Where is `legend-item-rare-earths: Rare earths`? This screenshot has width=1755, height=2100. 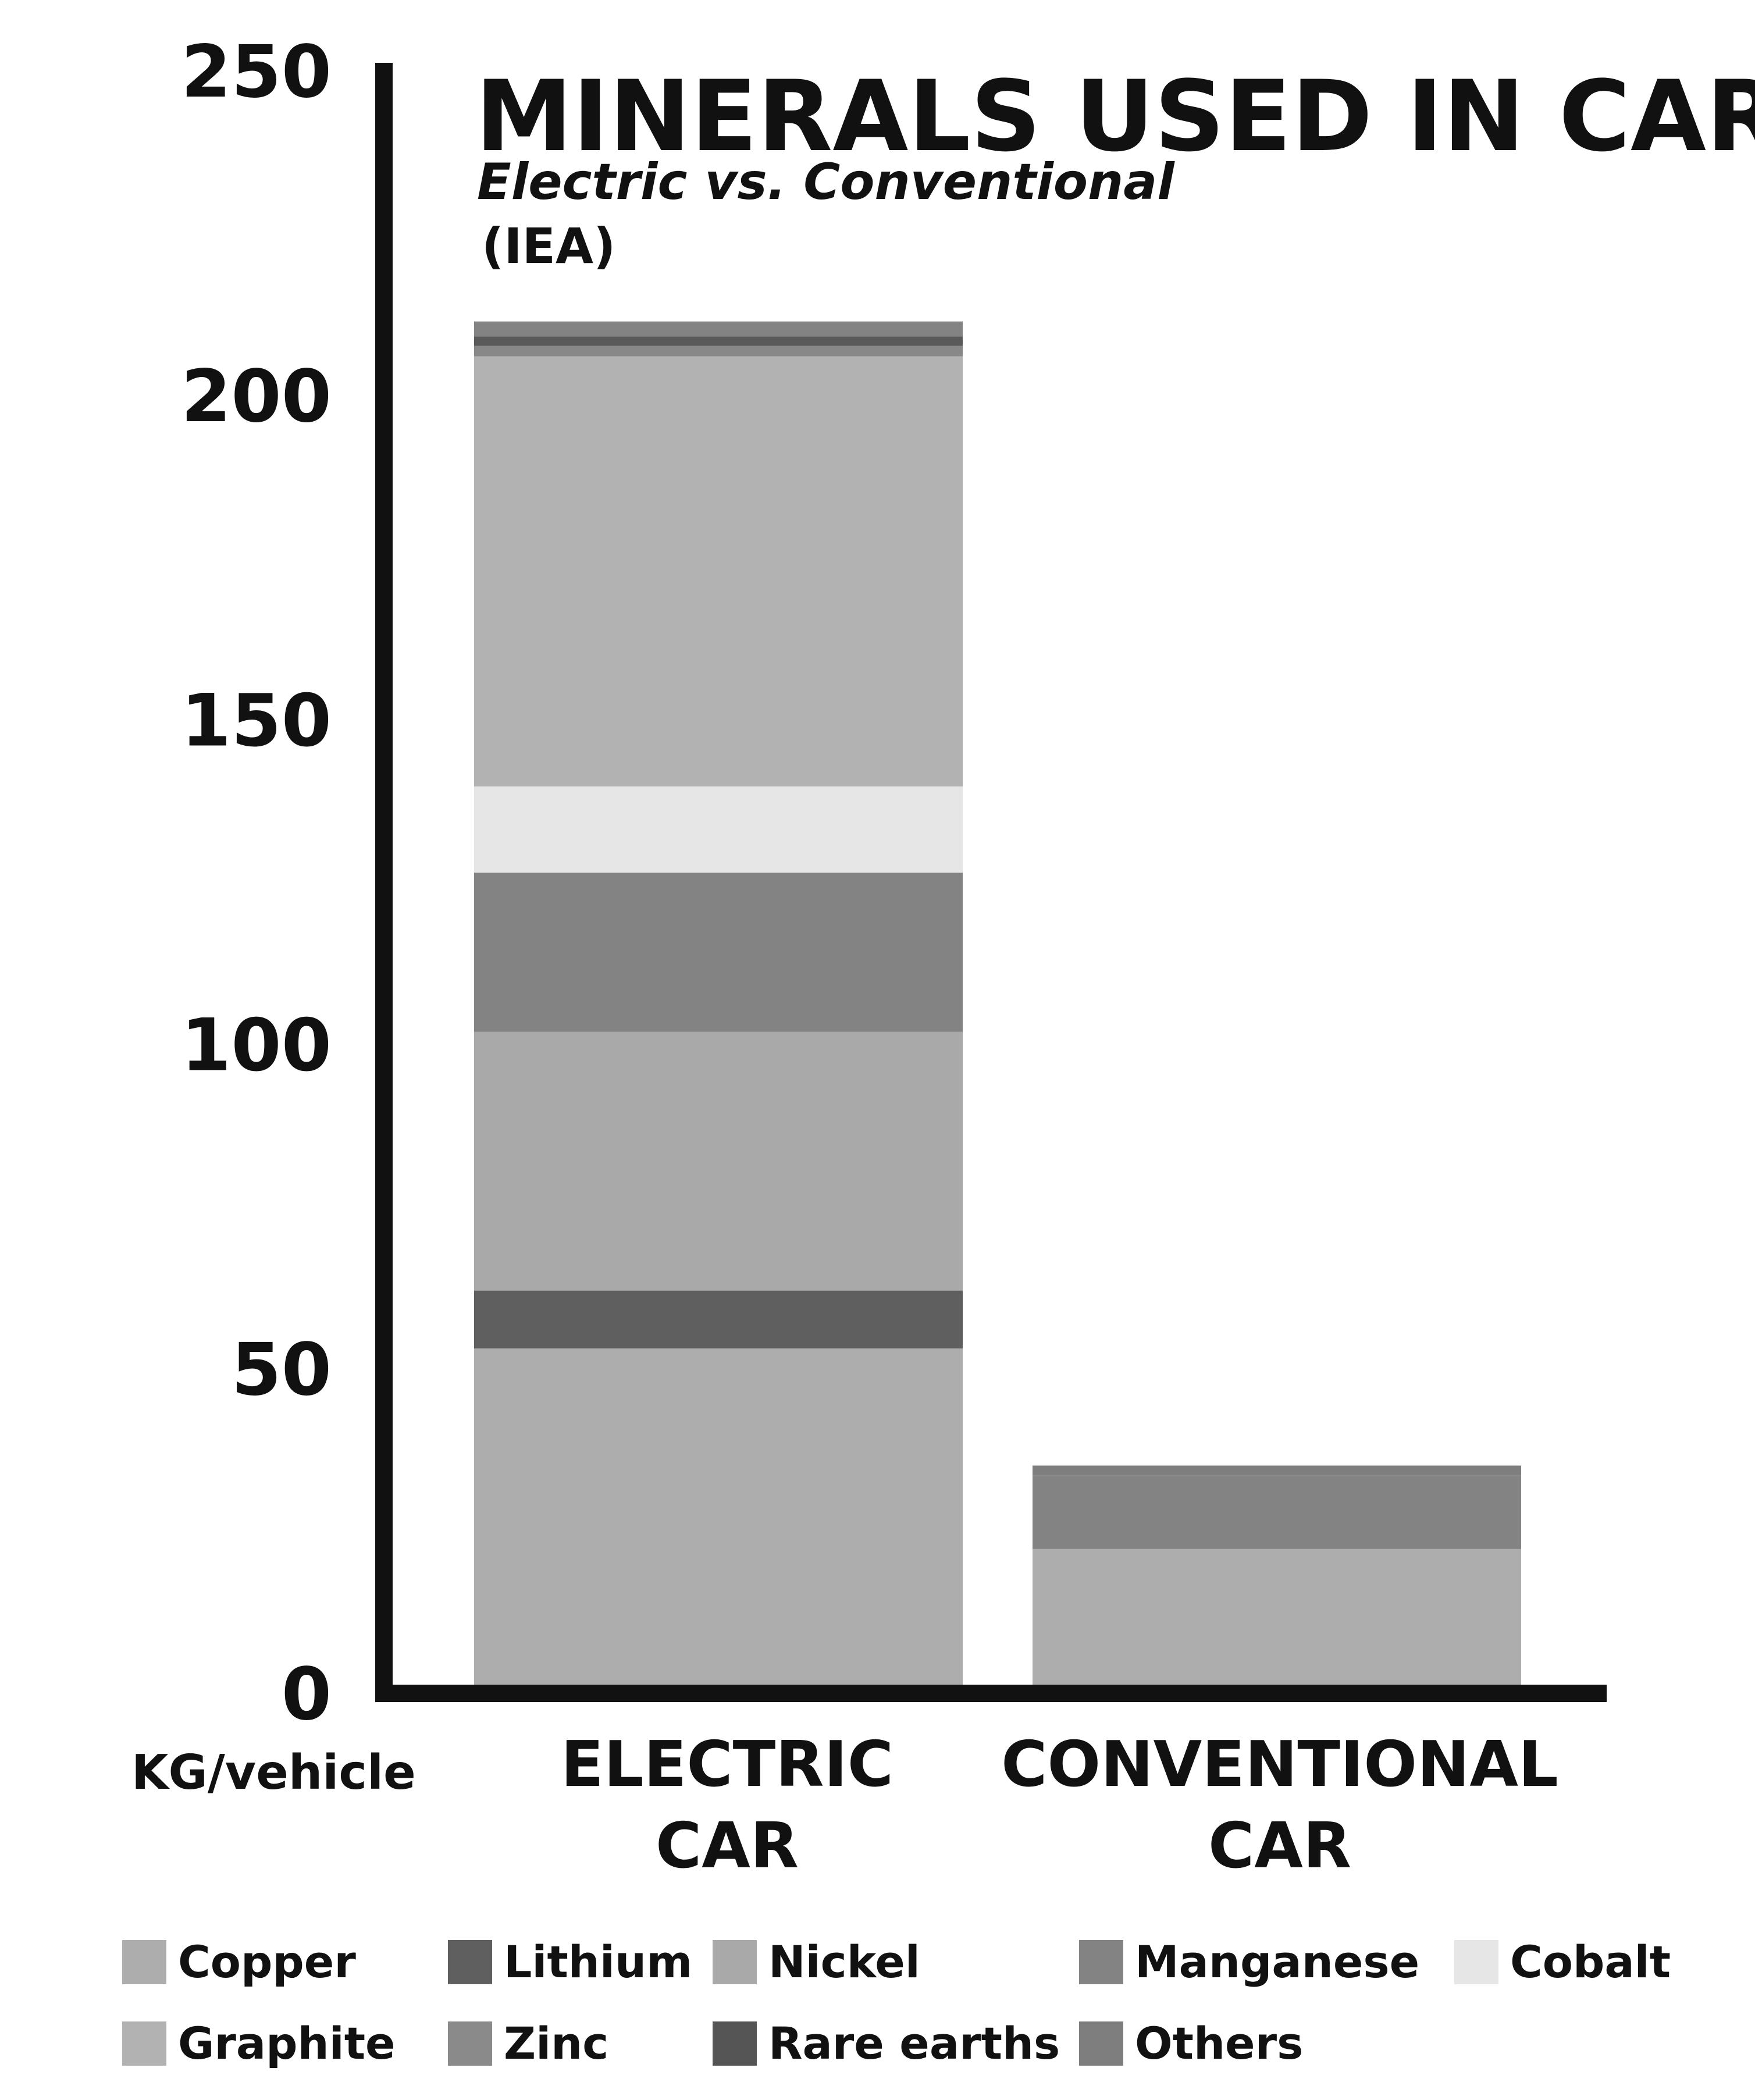
legend-item-rare-earths: Rare earths is located at coordinates (886, 2043).